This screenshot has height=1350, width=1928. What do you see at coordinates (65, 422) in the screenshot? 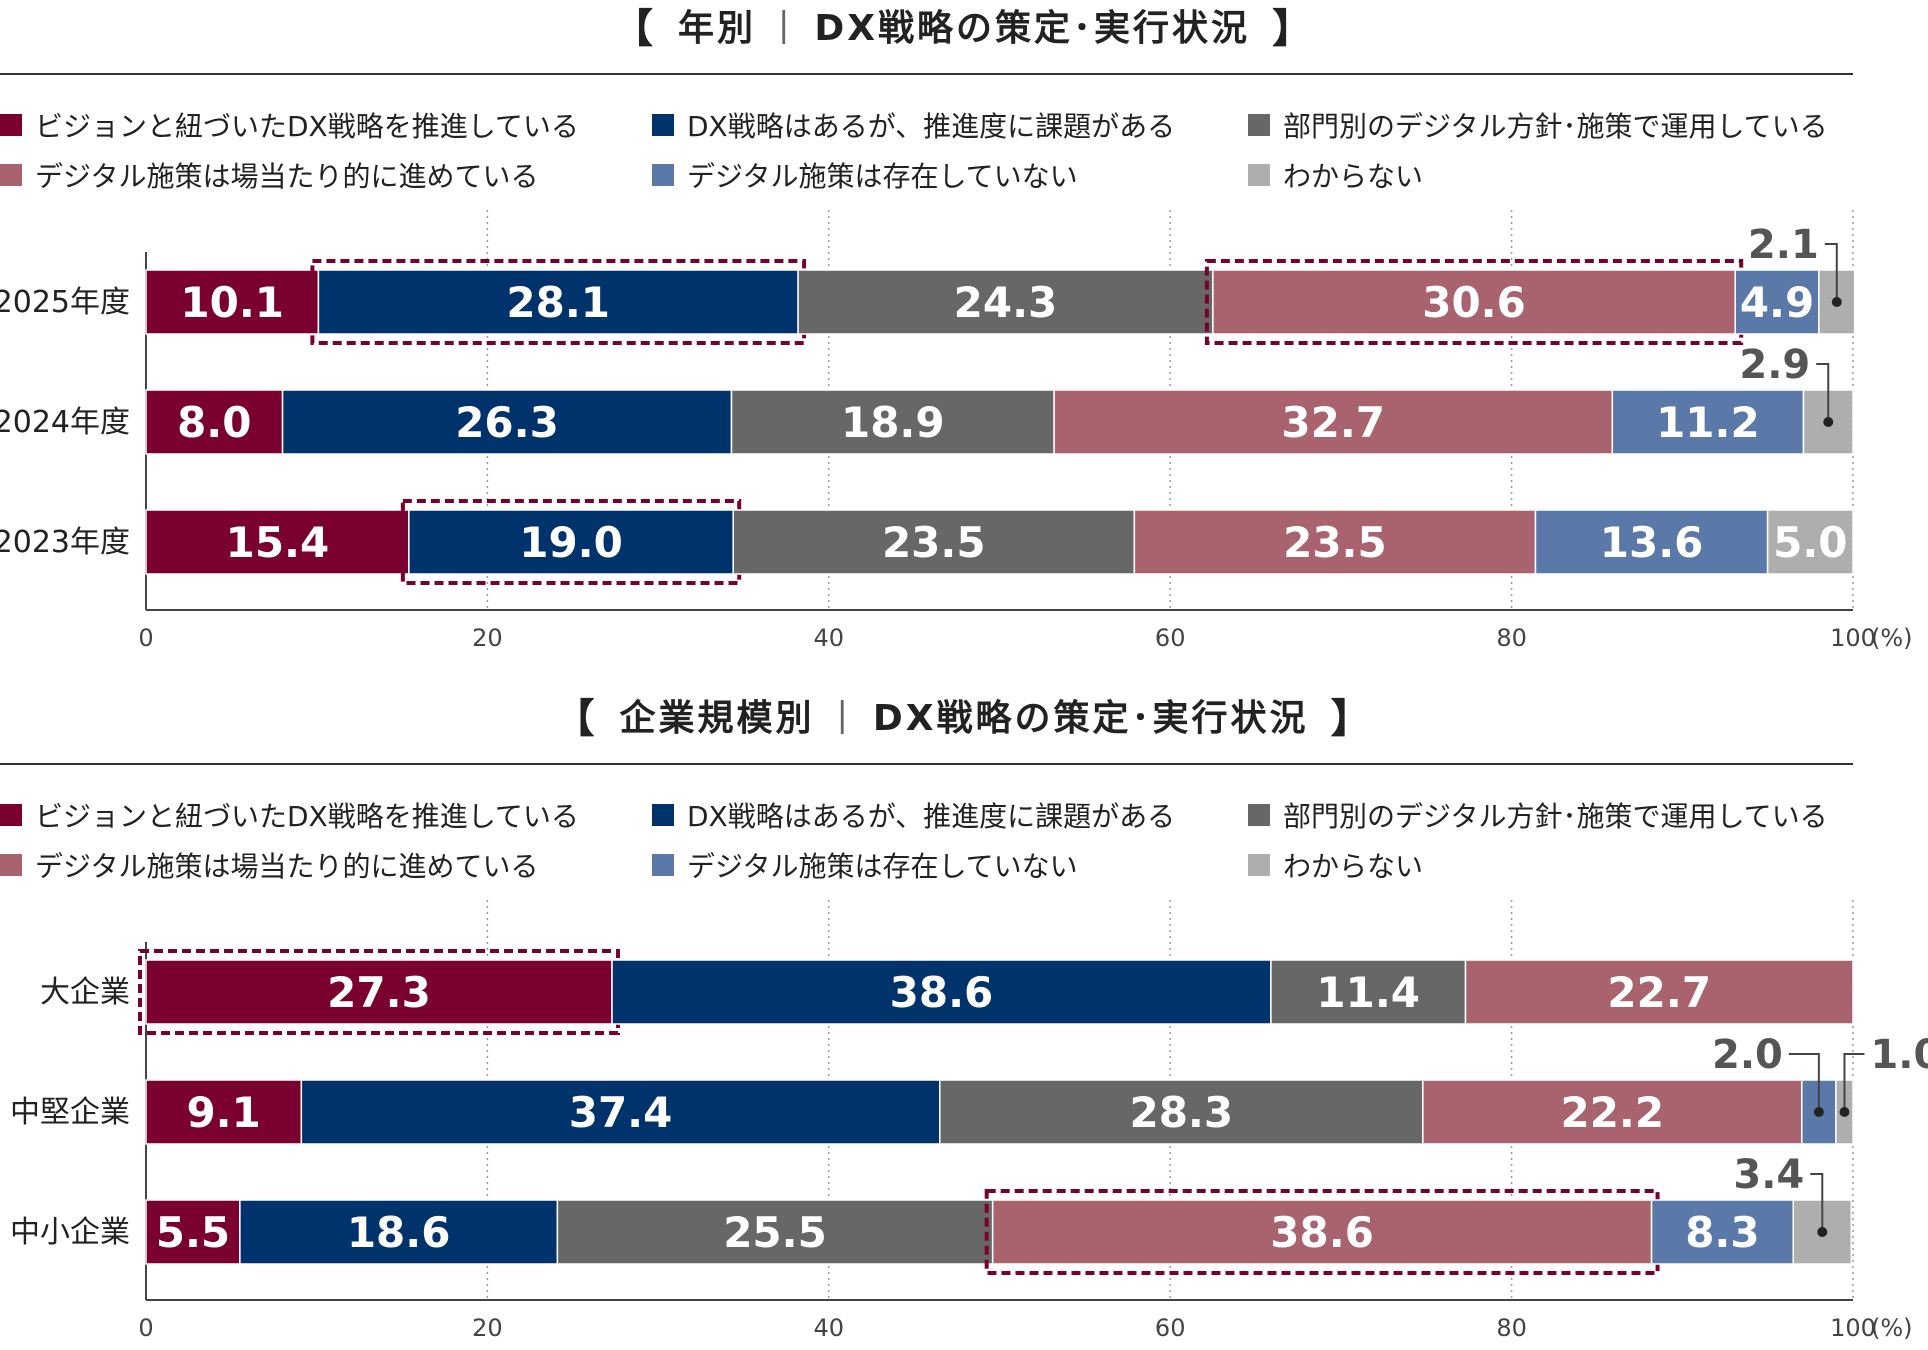
I see `category-label: 2024年度` at bounding box center [65, 422].